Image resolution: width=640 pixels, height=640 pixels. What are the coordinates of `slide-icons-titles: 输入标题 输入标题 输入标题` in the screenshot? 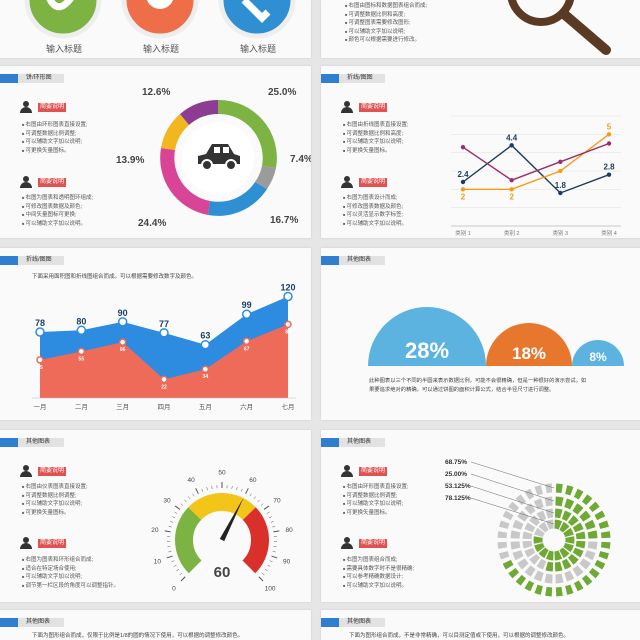 It's located at (155, 29).